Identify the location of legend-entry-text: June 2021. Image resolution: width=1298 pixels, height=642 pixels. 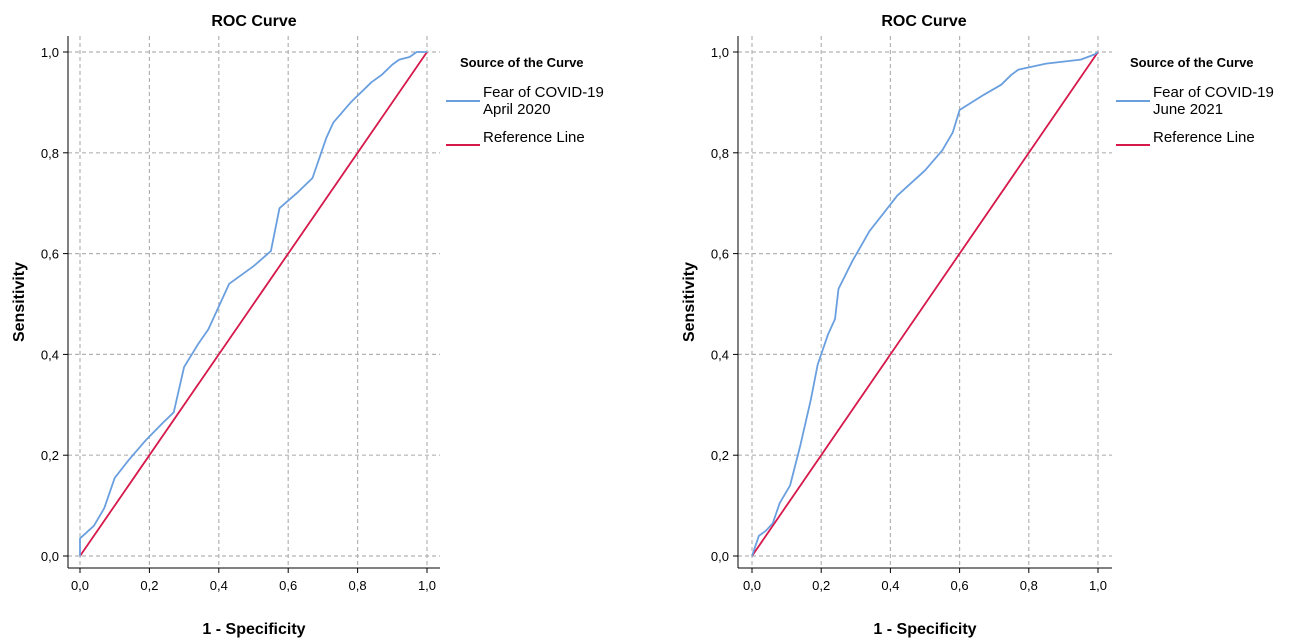
(1188, 109).